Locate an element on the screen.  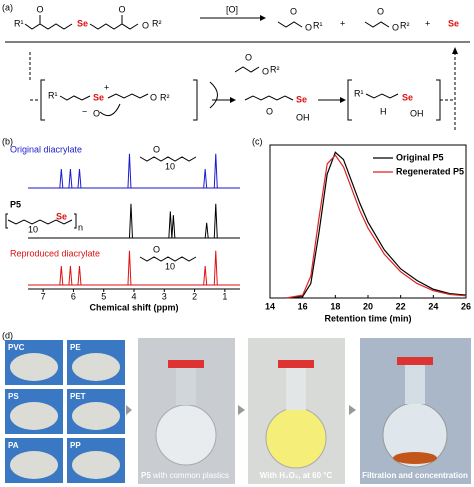
x-tick-label: 2 is located at coordinates (194, 296).